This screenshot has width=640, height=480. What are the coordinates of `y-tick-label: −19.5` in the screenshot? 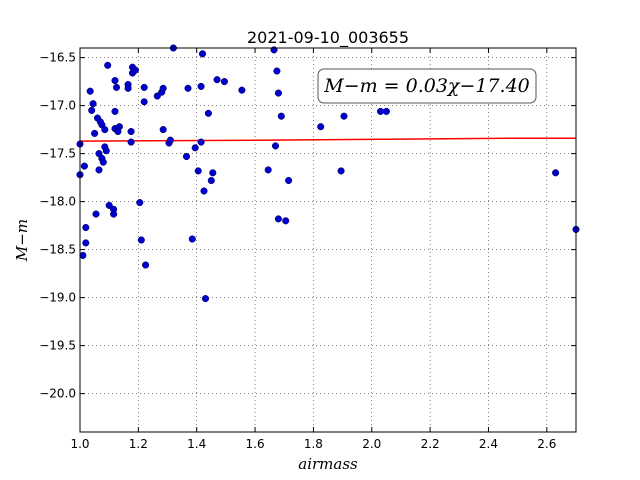 It's located at (57, 346).